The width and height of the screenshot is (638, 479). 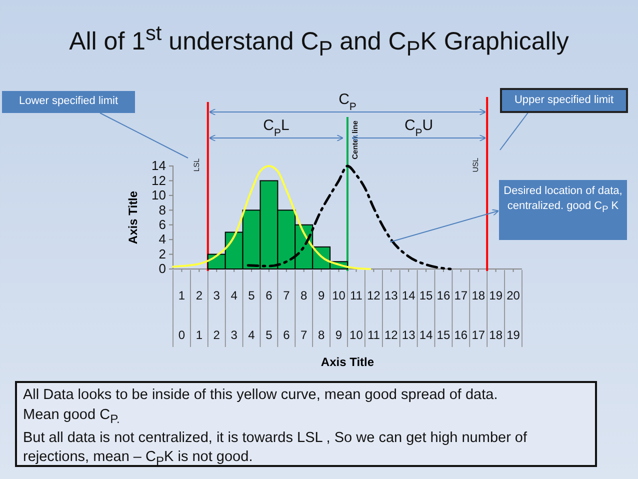 I want to click on x2-tick-label: 12, so click(x=391, y=335).